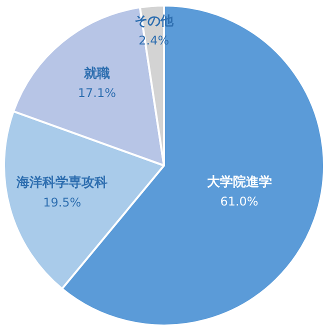  I want to click on data-label: 19.5%, so click(62, 202).